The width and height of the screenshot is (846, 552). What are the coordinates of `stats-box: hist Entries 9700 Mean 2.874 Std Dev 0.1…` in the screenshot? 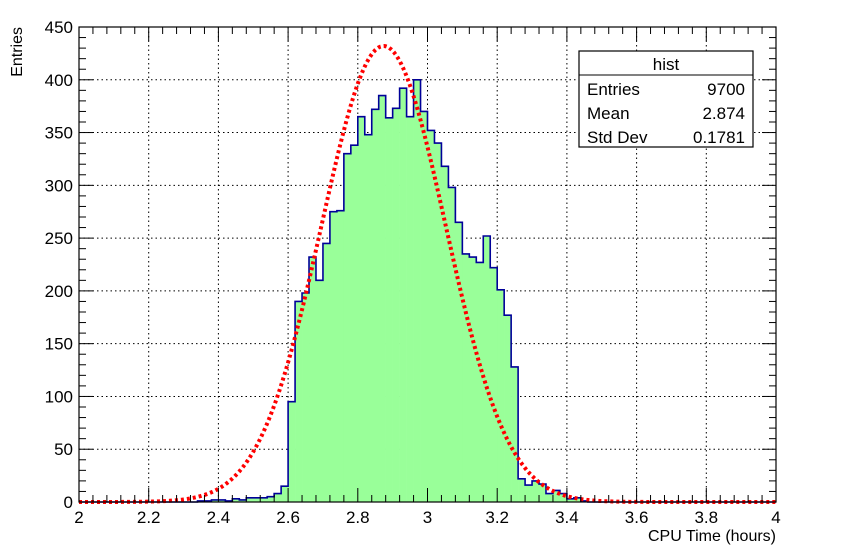 It's located at (666, 99).